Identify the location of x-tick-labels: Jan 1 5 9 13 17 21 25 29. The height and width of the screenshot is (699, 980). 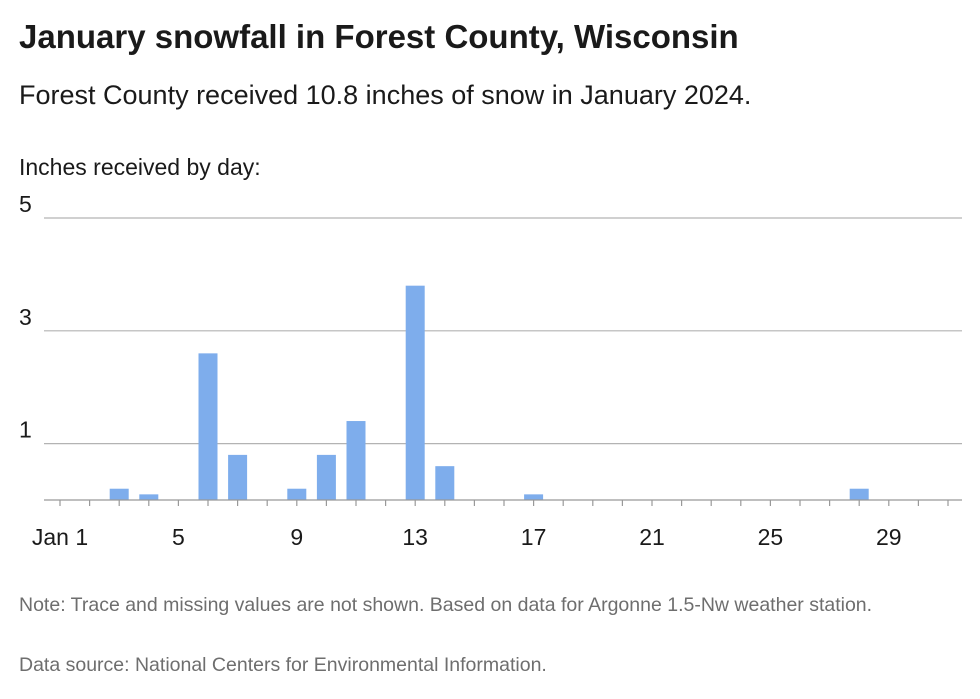
(467, 537).